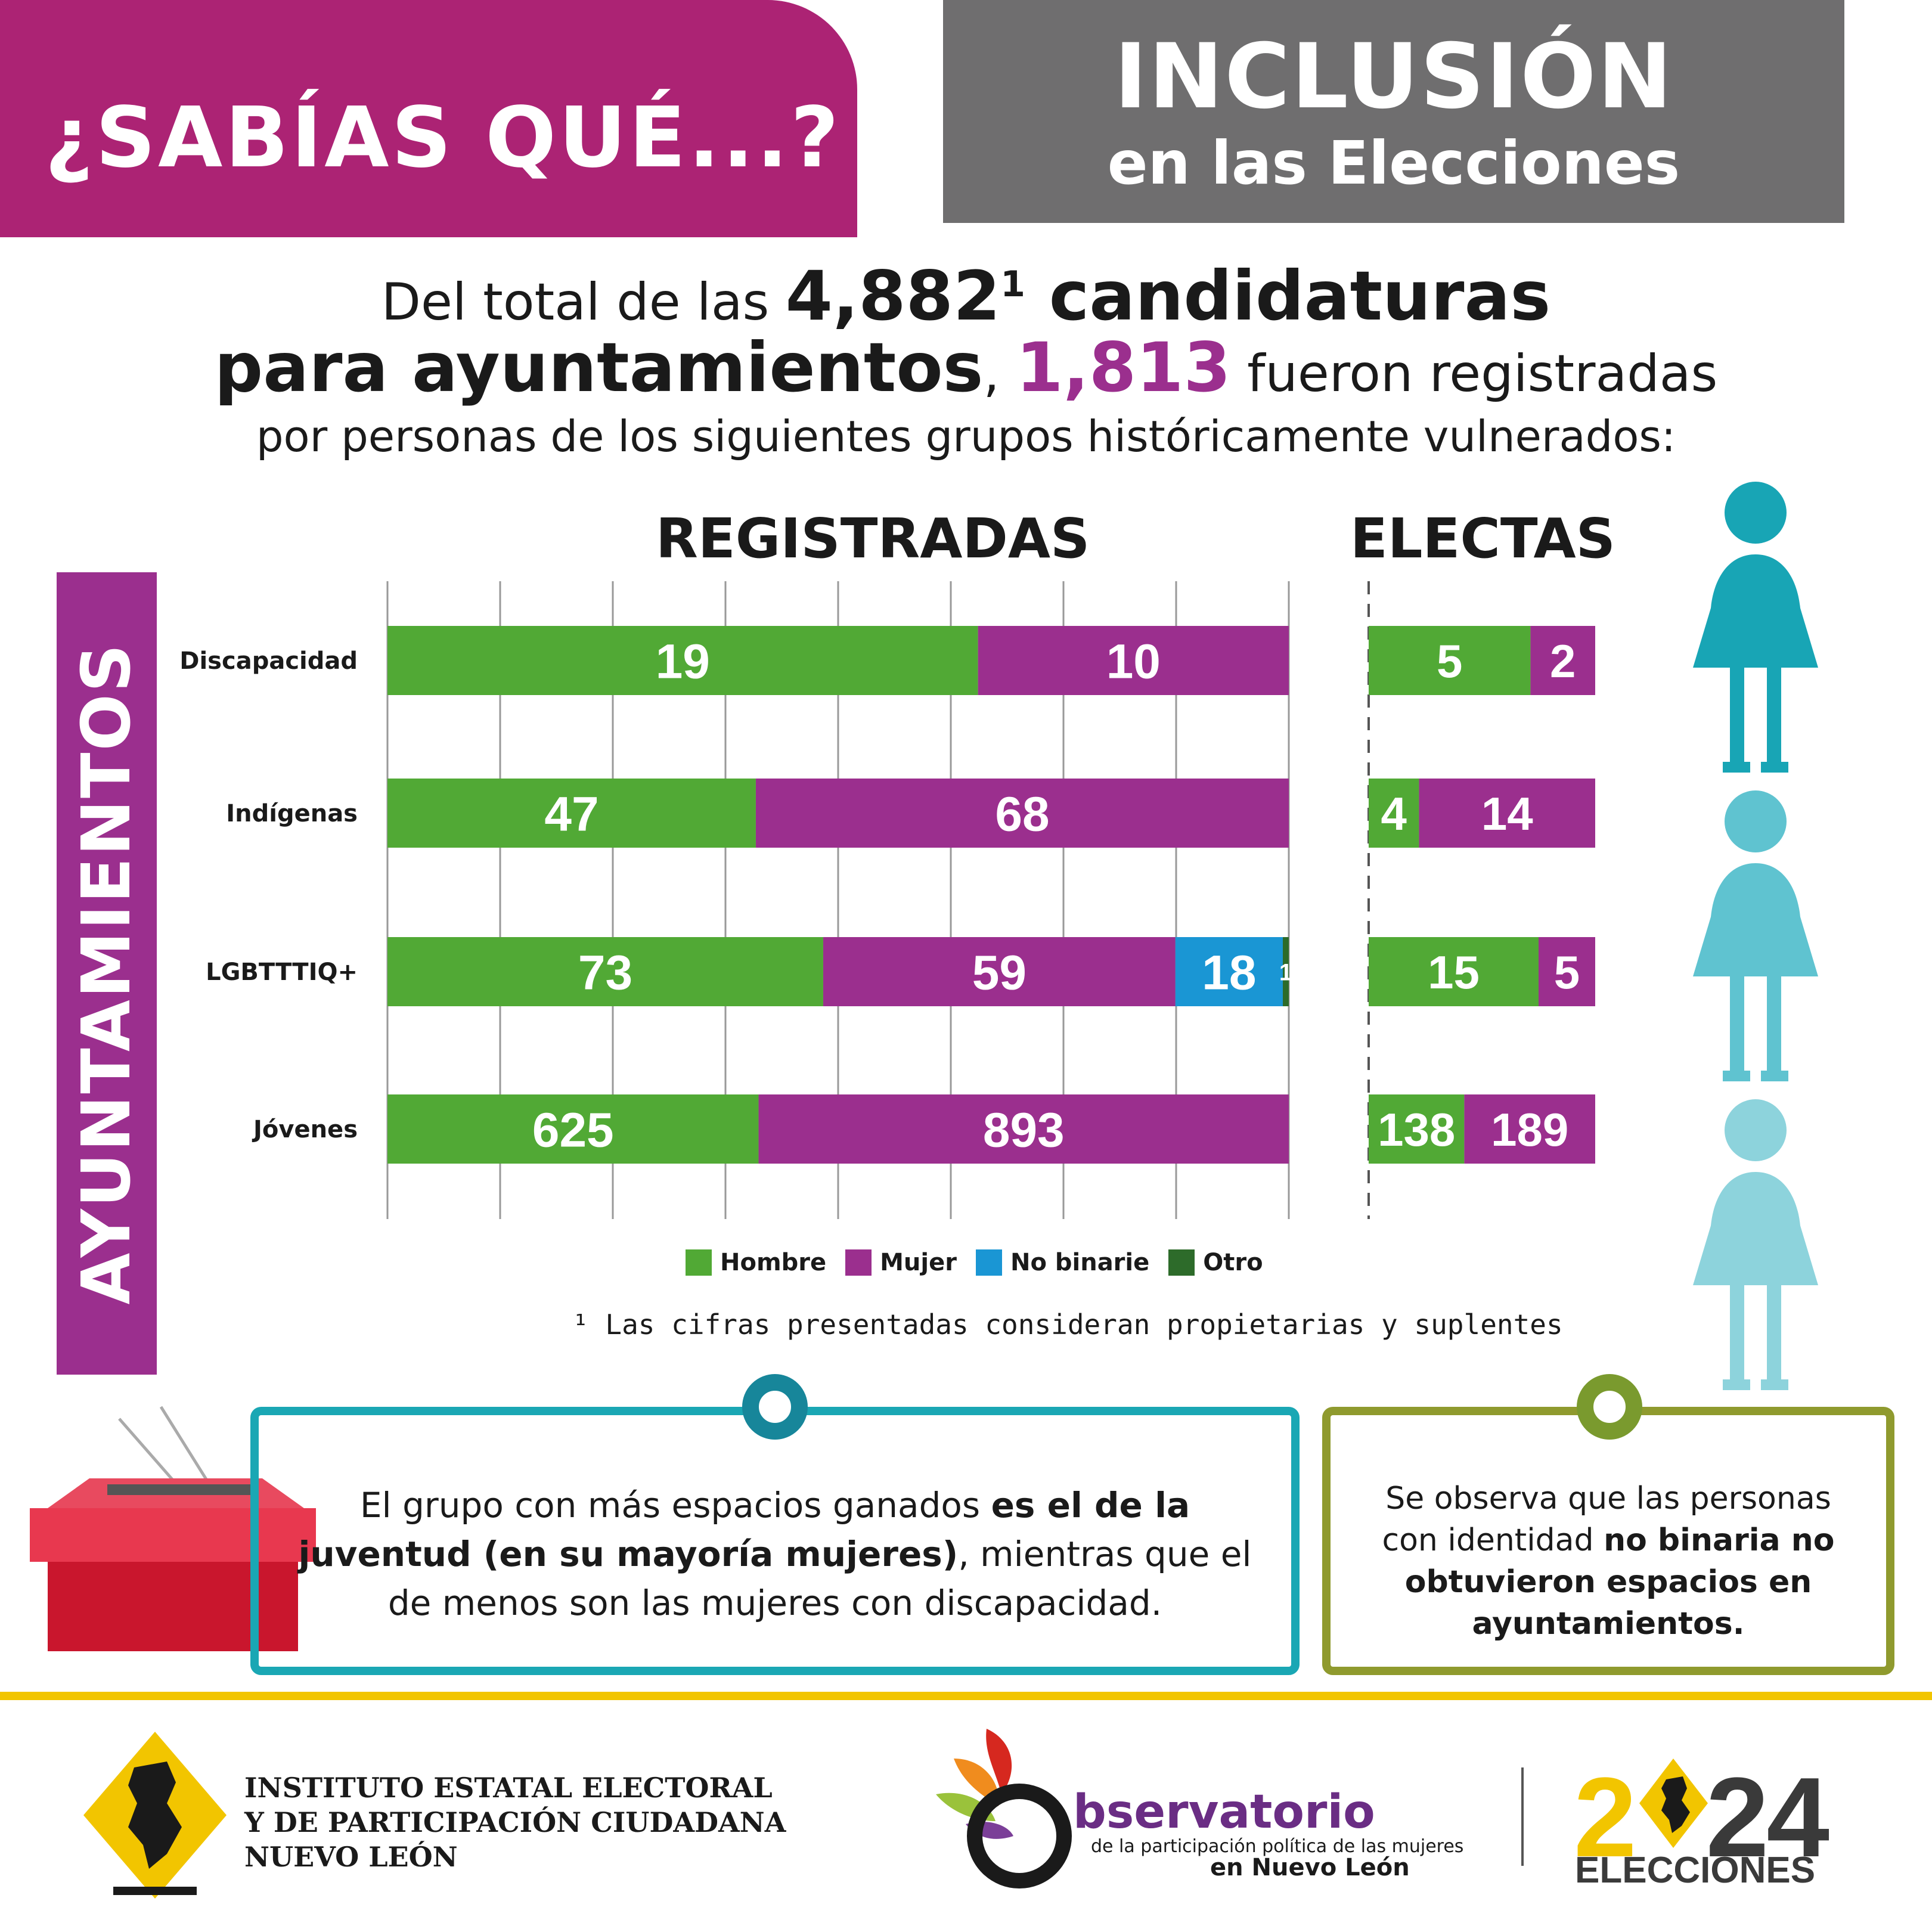 The width and height of the screenshot is (1932, 1932). What do you see at coordinates (1288, 296) in the screenshot?
I see `intro-text-bold: candidaturas` at bounding box center [1288, 296].